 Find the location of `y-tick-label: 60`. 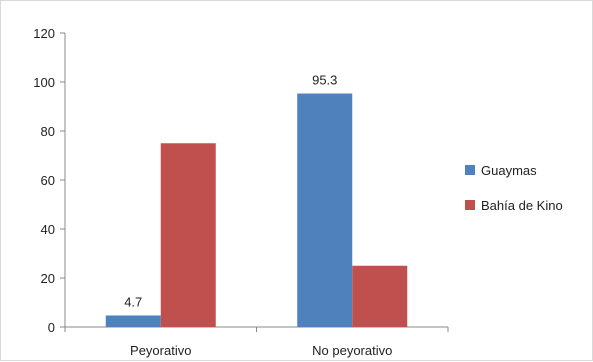

y-tick-label: 60 is located at coordinates (48, 180).